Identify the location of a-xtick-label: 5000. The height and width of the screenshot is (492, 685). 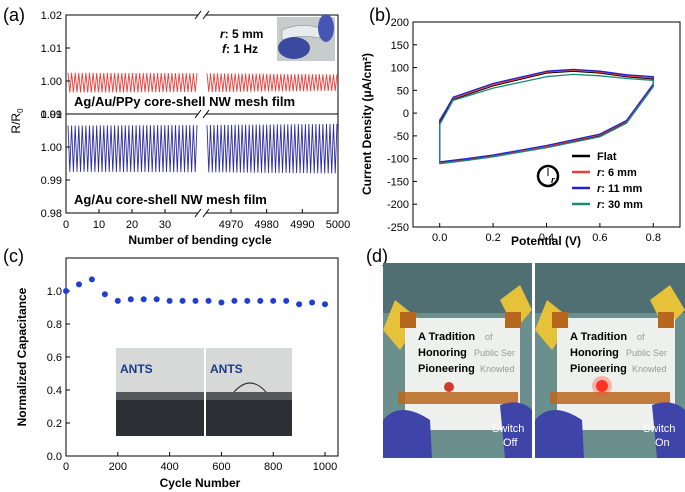
(338, 225).